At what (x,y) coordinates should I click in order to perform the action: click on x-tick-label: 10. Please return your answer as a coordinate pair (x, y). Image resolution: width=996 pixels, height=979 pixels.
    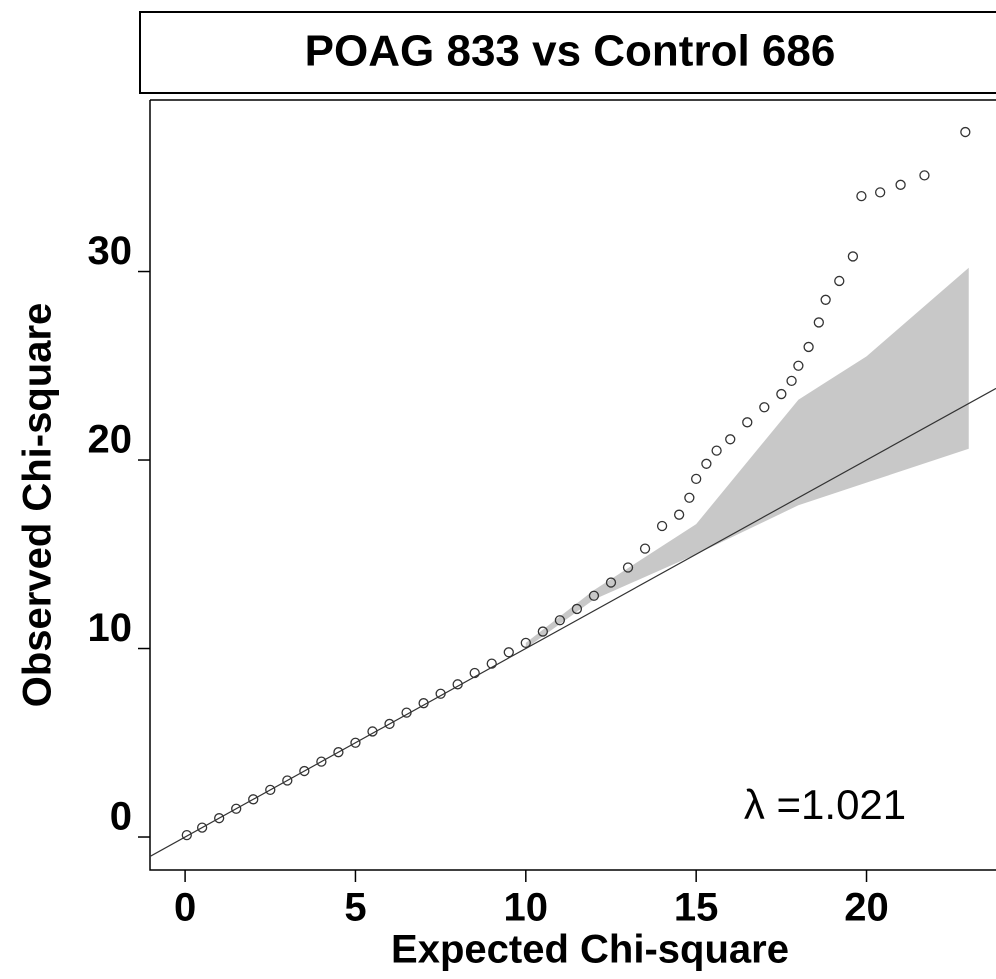
    Looking at the image, I should click on (526, 908).